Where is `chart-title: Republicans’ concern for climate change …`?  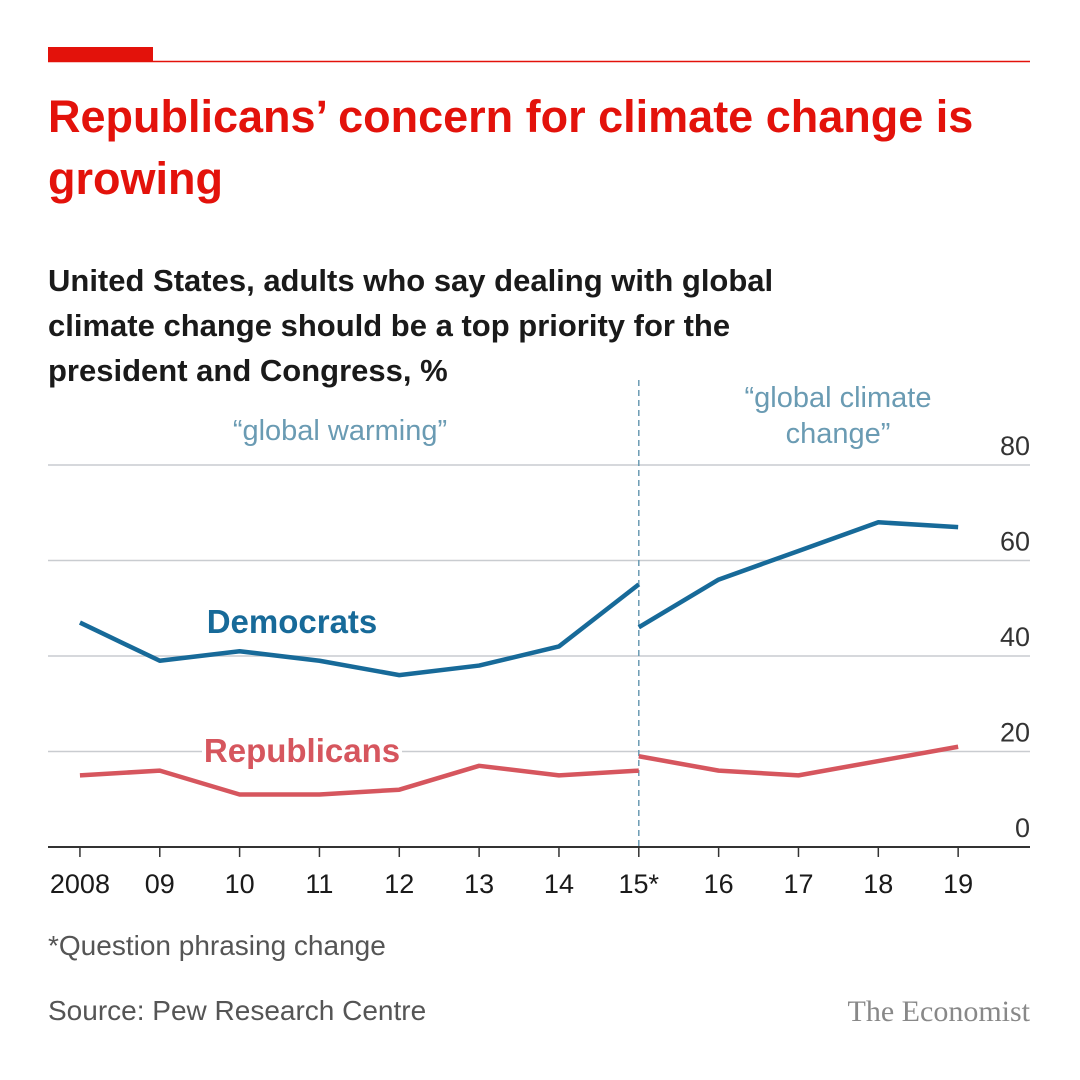 chart-title: Republicans’ concern for climate change … is located at coordinates (511, 147).